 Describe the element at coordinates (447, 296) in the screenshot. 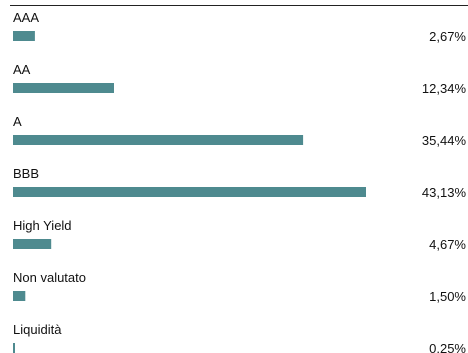

I see `value-label: 1,50%` at that location.